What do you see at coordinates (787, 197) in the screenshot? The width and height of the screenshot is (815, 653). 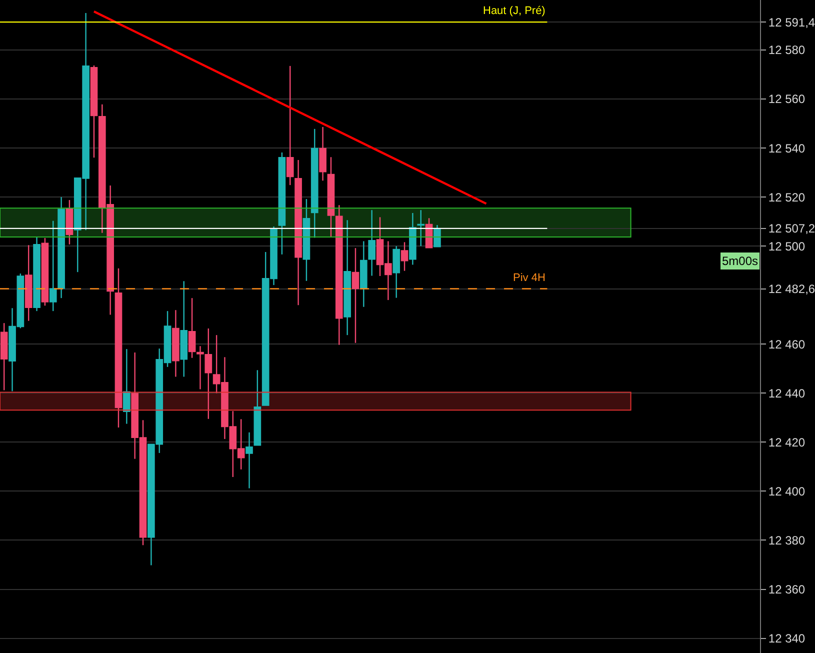 I see `y-tick-label: 12 520` at bounding box center [787, 197].